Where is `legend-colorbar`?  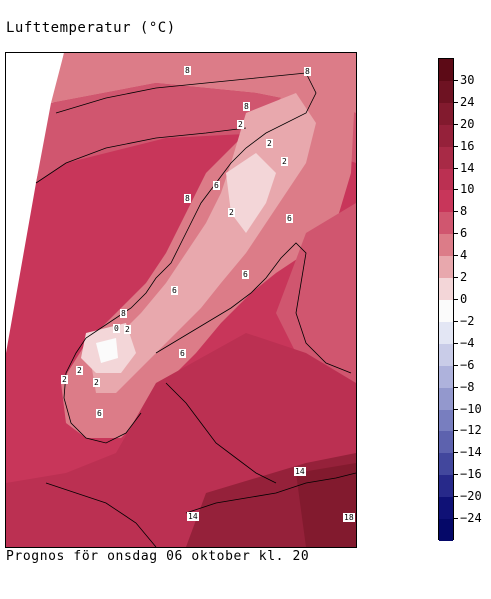
legend-colorbar is located at coordinates (446, 300).